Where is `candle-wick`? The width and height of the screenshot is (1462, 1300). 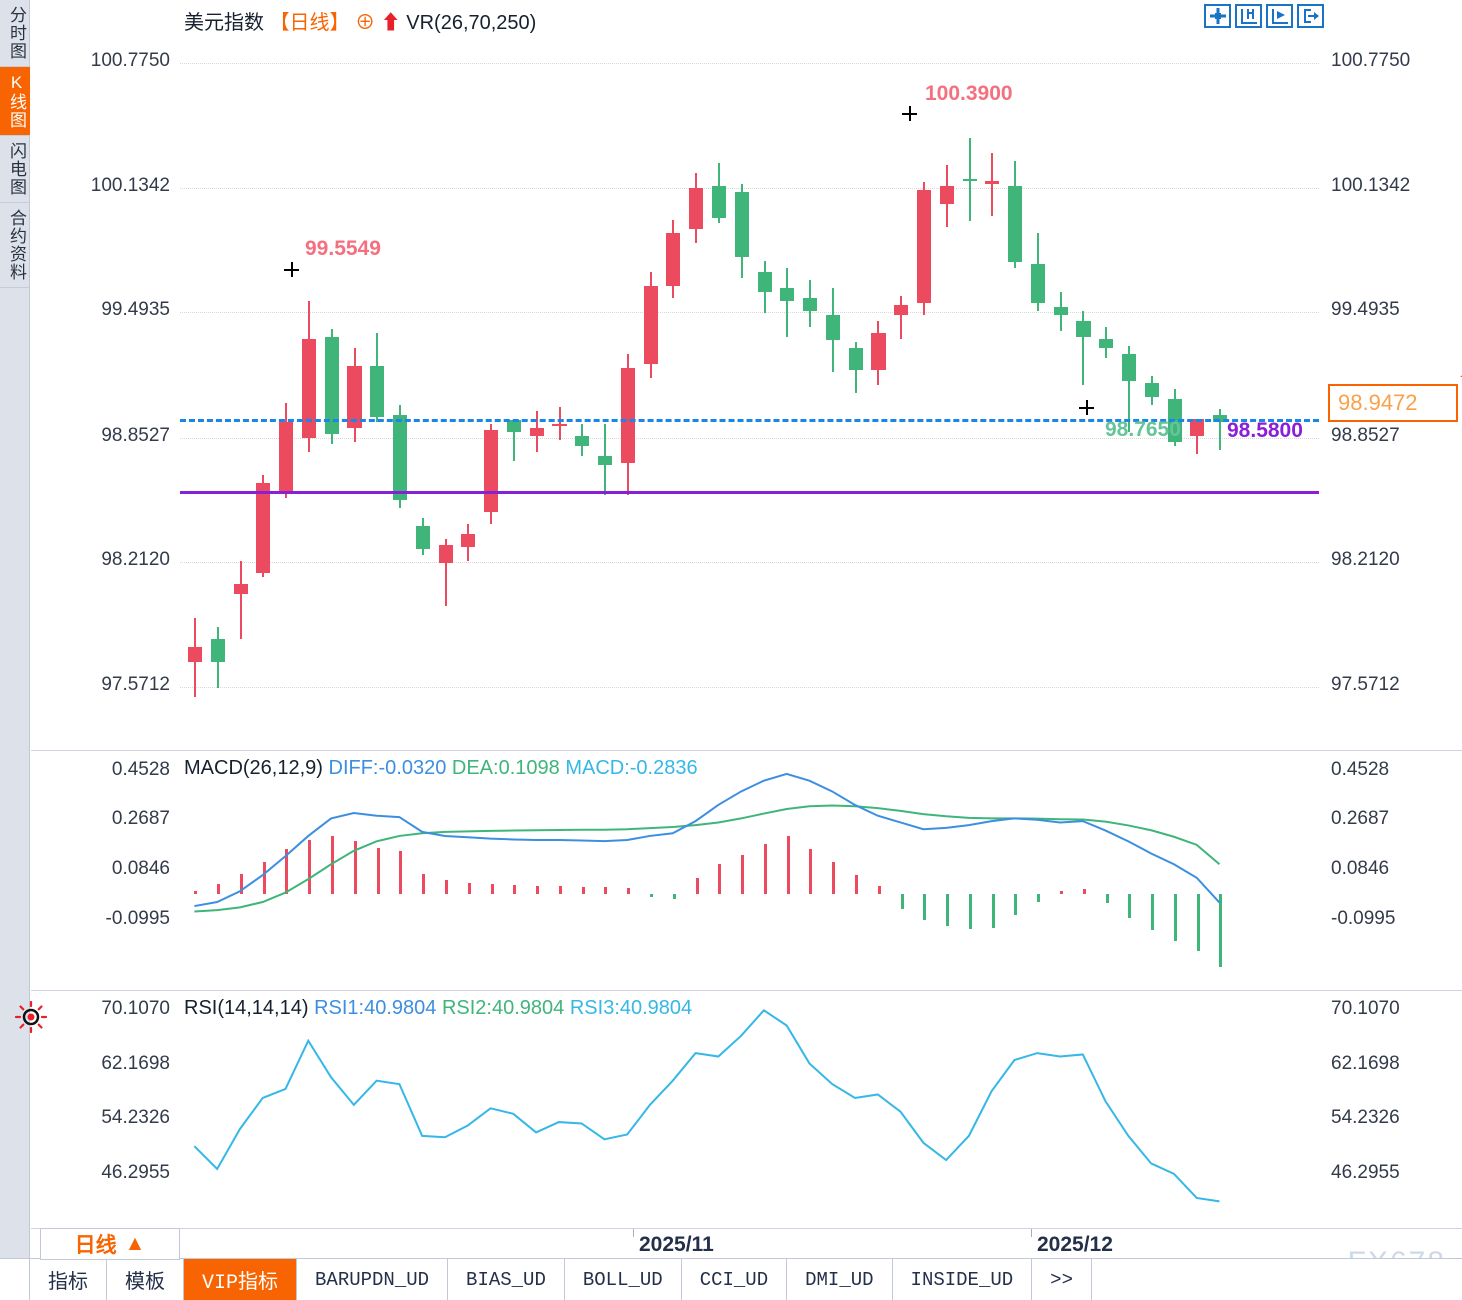 candle-wick is located at coordinates (1083, 348).